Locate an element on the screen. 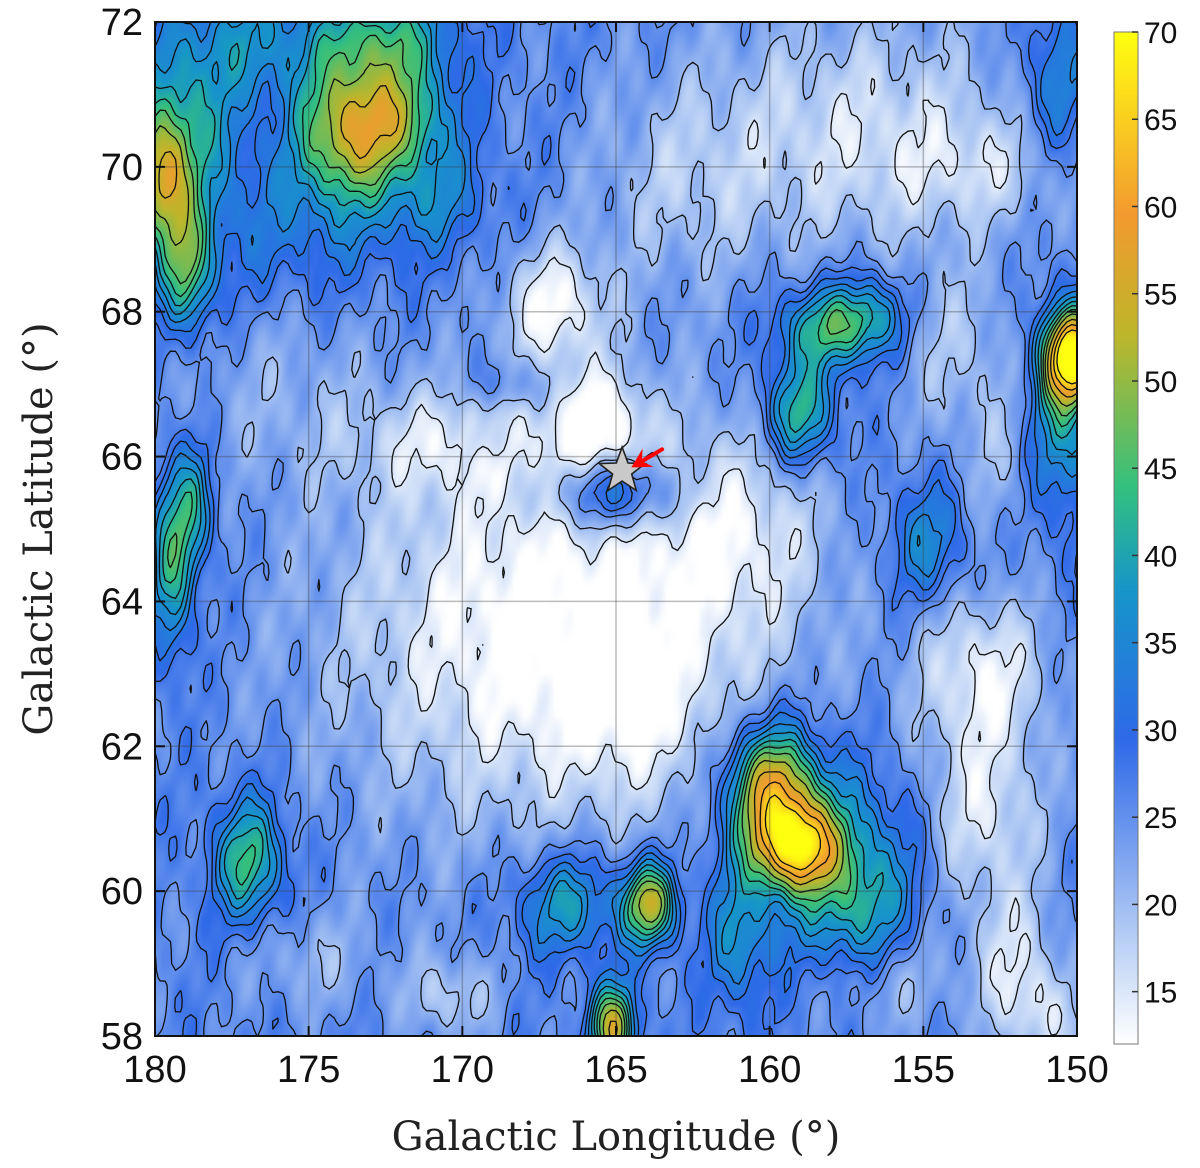  colorbar-tick-label: 65 is located at coordinates (1160, 120).